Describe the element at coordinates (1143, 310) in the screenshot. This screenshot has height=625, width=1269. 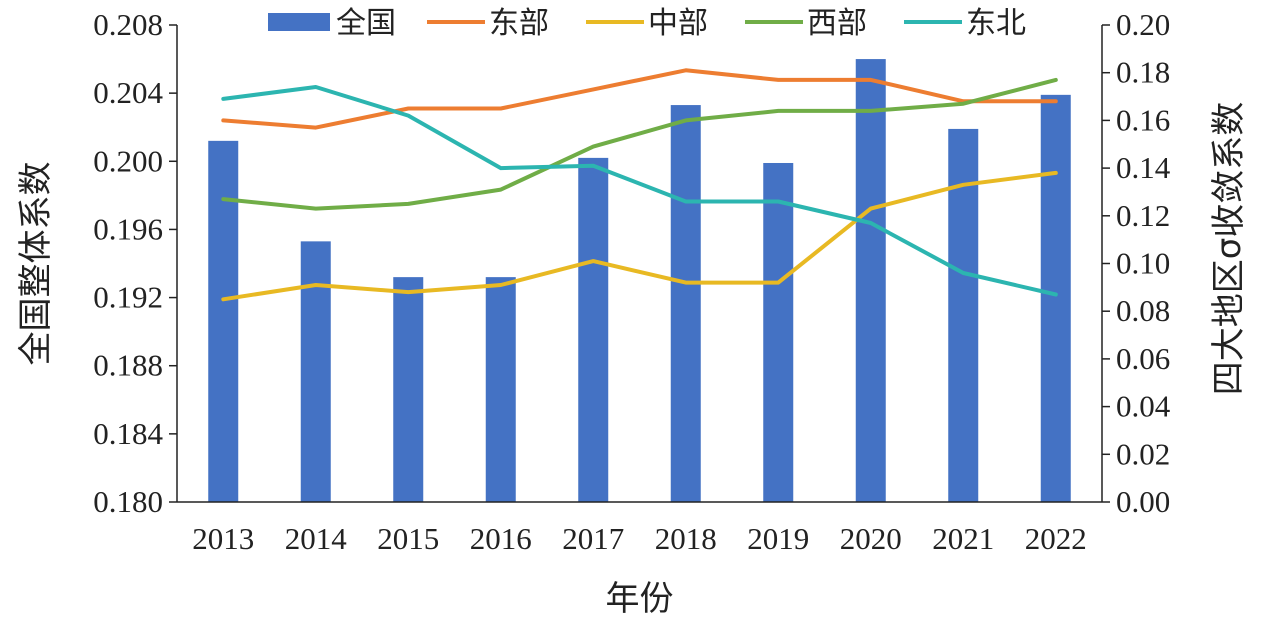
I see `right-tick-label: 0.08` at that location.